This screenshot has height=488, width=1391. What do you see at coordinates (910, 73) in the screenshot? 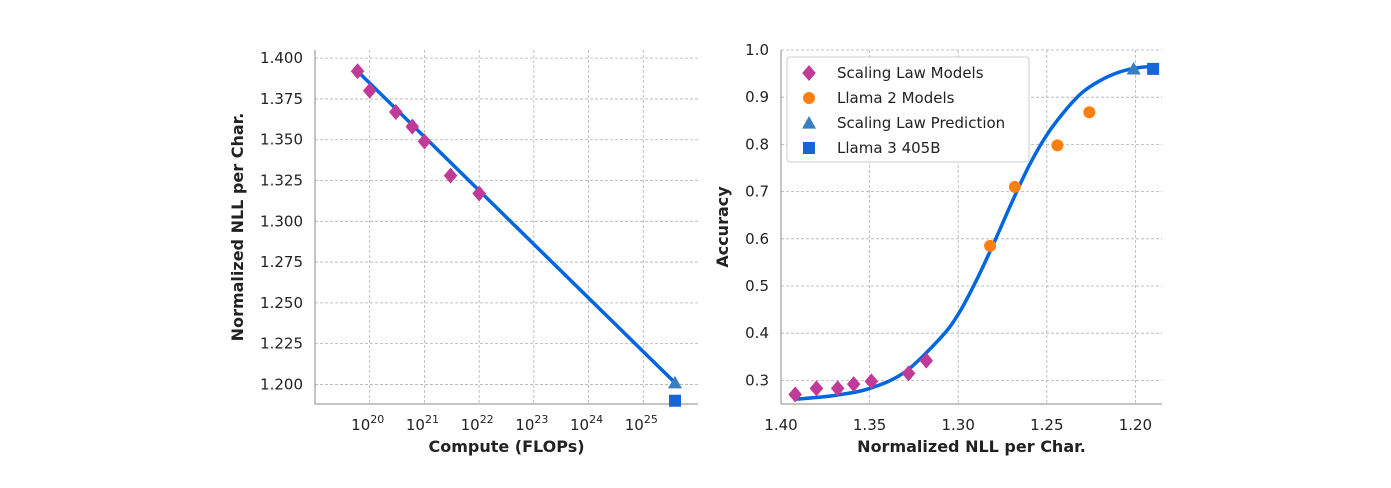
I see `legend-label: Scaling Law Models` at bounding box center [910, 73].